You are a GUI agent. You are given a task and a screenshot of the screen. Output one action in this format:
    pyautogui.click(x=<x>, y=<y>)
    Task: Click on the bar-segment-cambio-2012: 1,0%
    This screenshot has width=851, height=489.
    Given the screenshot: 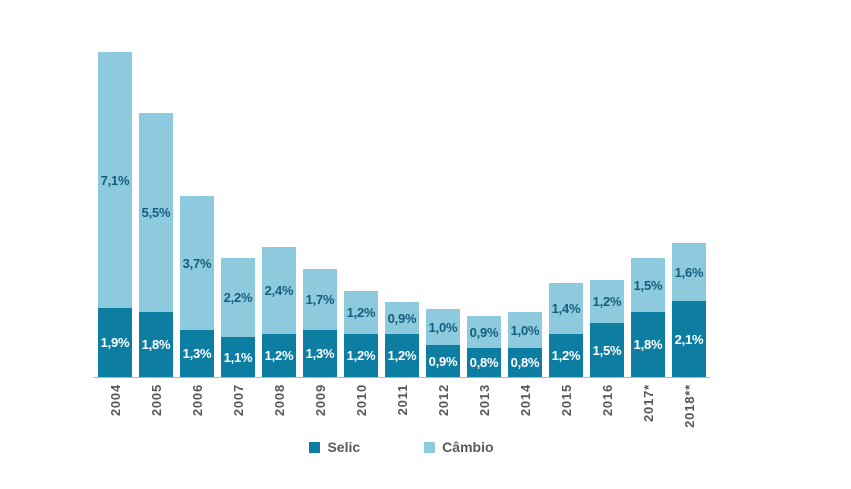 What is the action you would take?
    pyautogui.click(x=443, y=327)
    